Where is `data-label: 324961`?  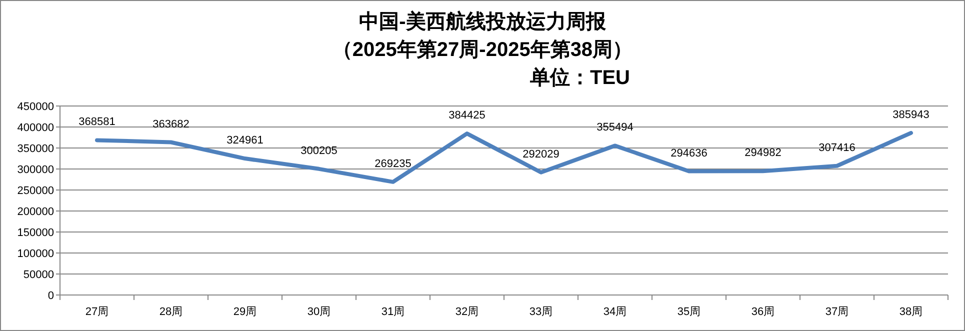
data-label: 324961 is located at coordinates (245, 140).